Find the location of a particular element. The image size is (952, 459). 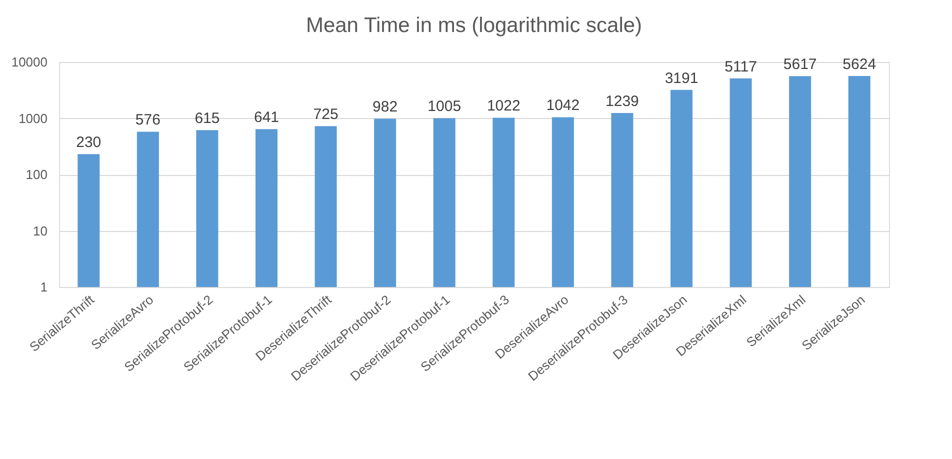

data-label: 576 is located at coordinates (147, 120).